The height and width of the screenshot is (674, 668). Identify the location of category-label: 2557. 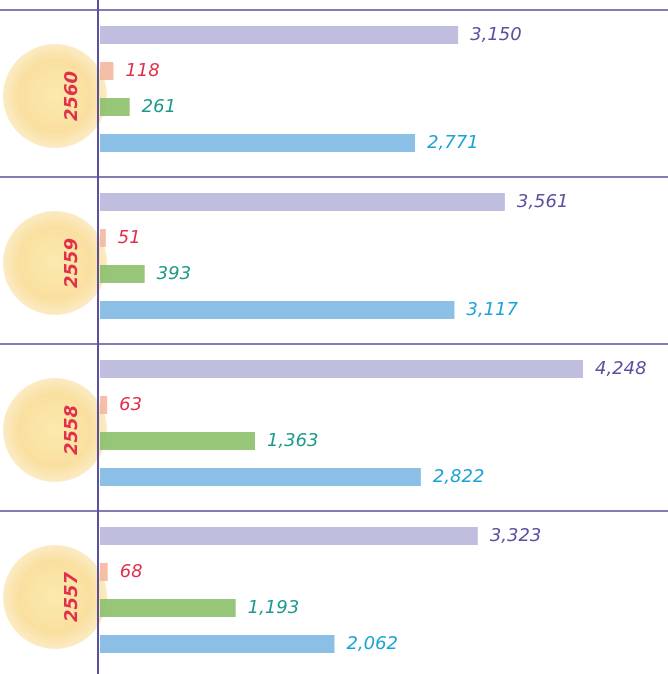
(71, 596).